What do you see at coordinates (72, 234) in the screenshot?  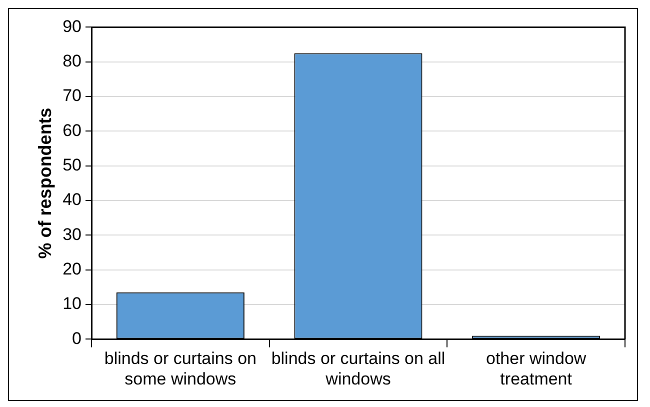 I see `y-tick-label: 30` at bounding box center [72, 234].